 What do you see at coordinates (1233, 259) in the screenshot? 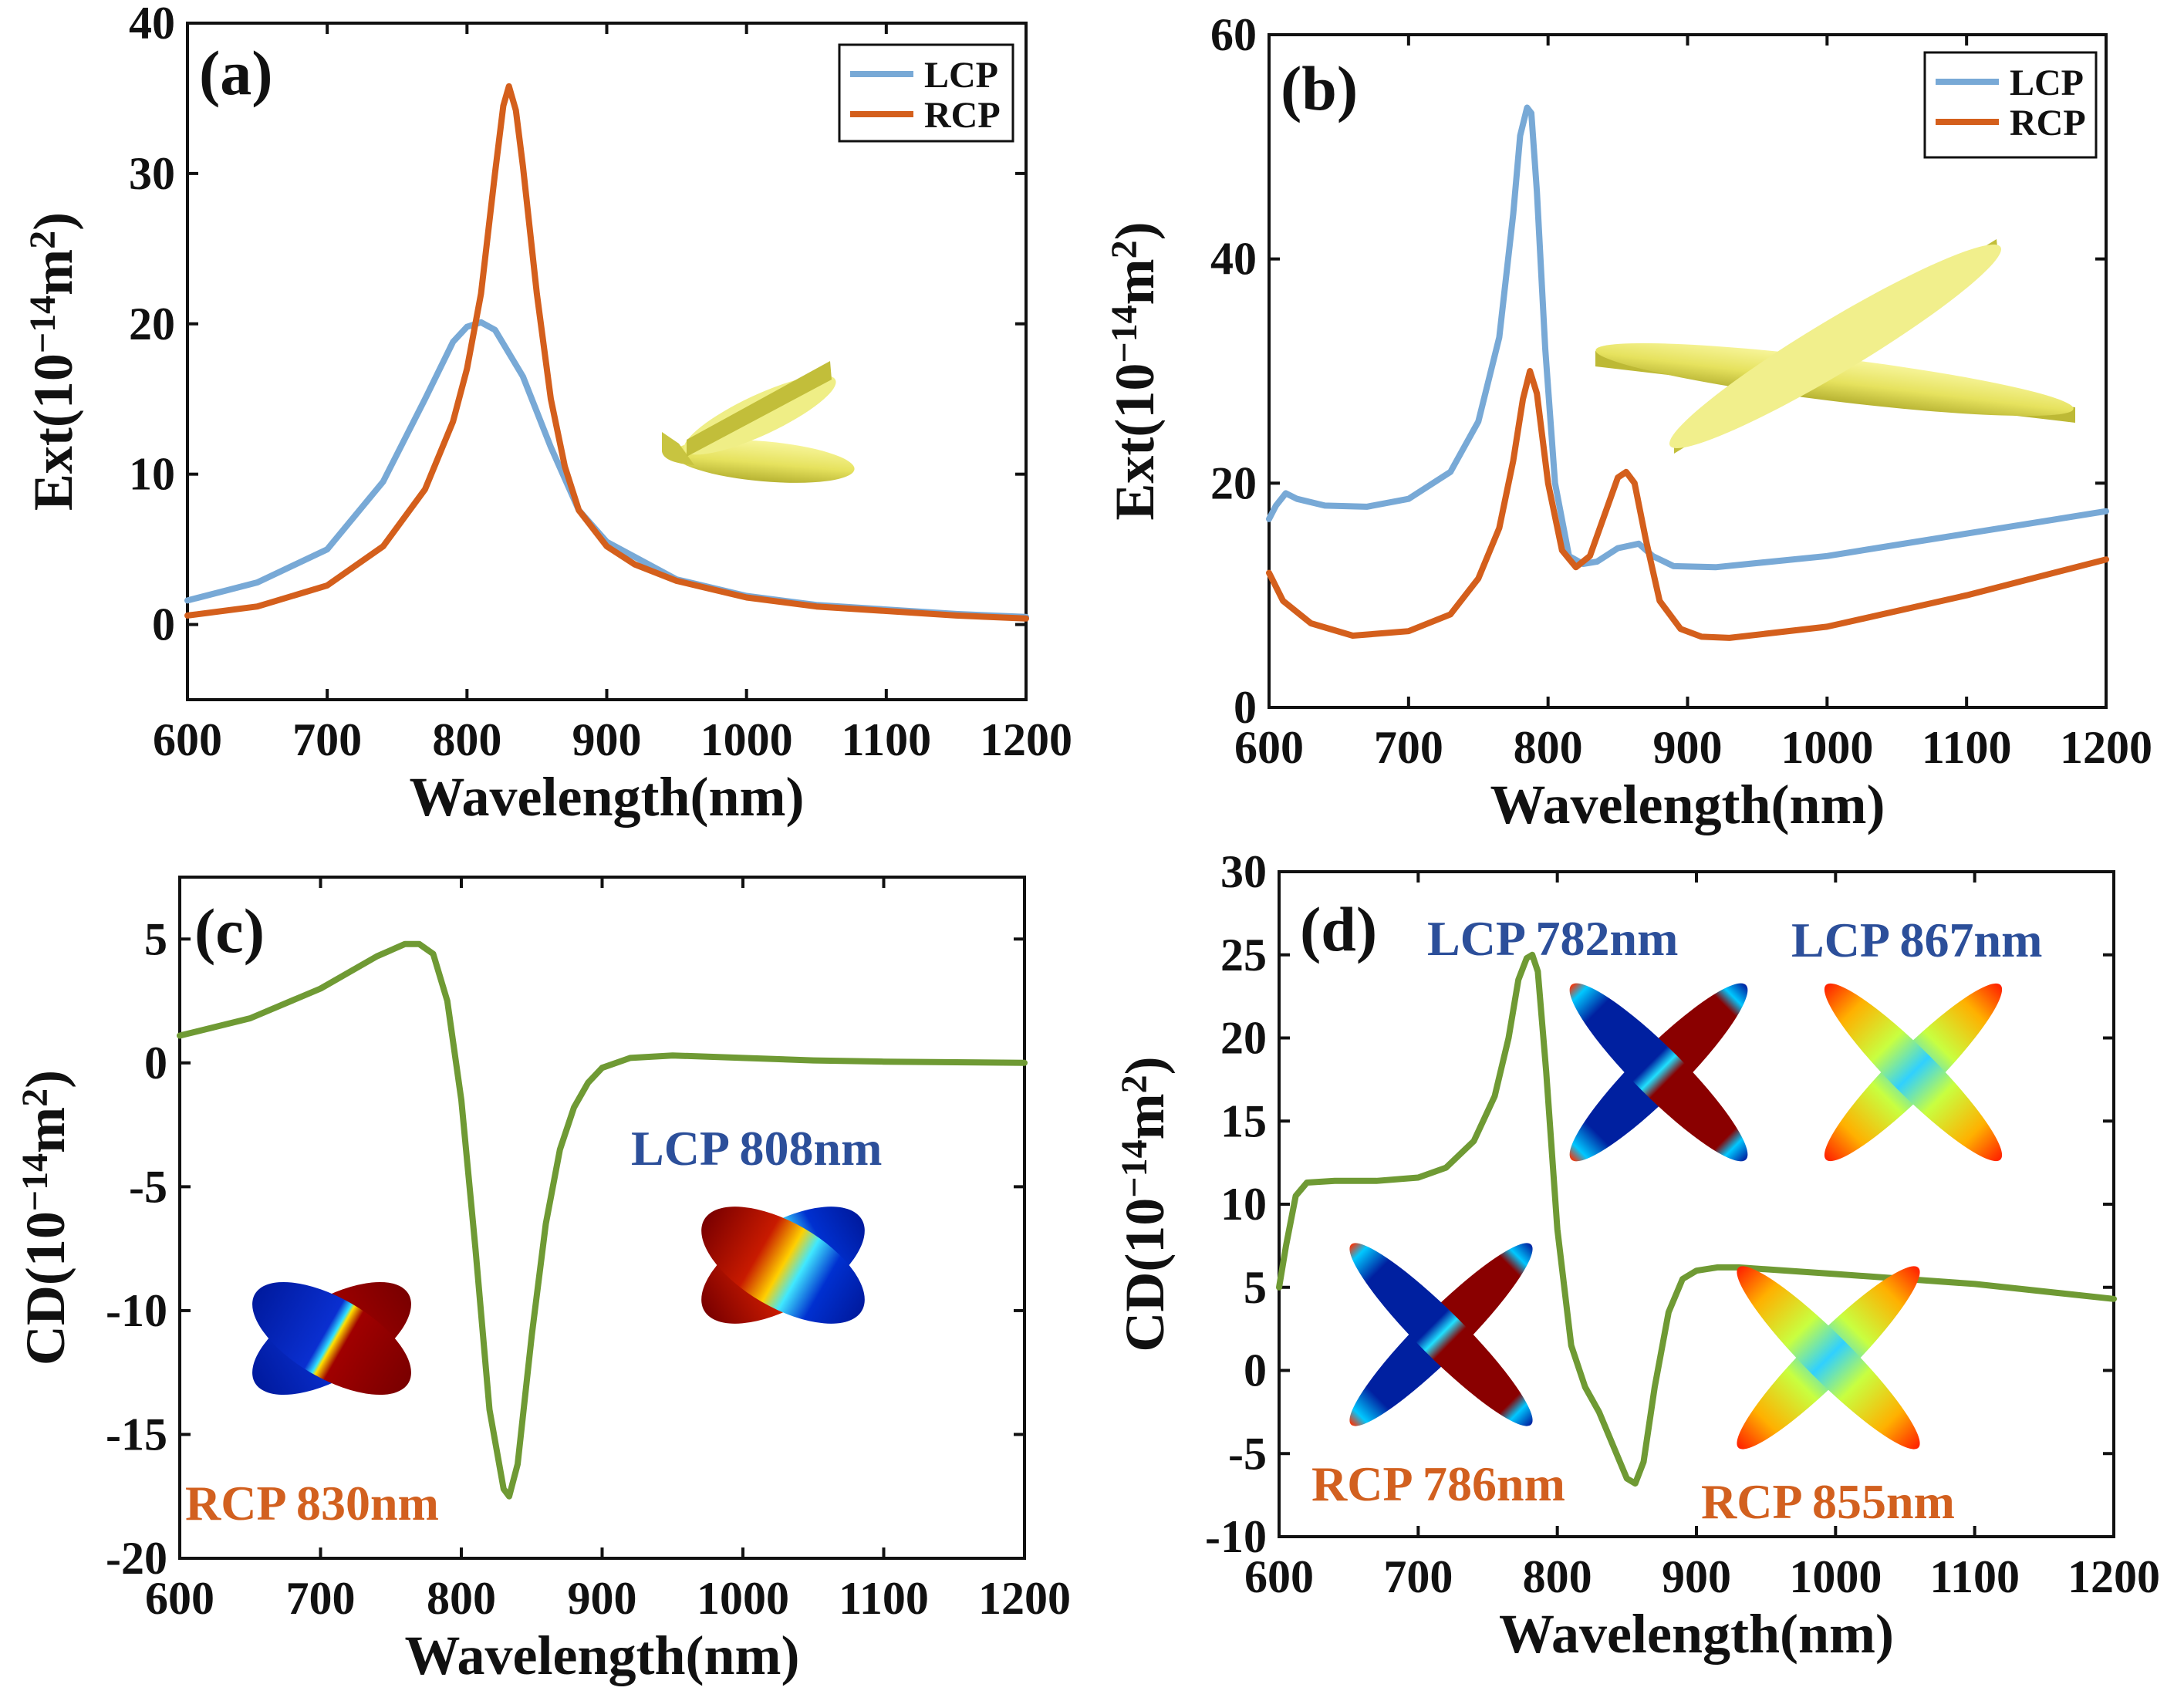
I see `y-tick-label: 40` at bounding box center [1233, 259].